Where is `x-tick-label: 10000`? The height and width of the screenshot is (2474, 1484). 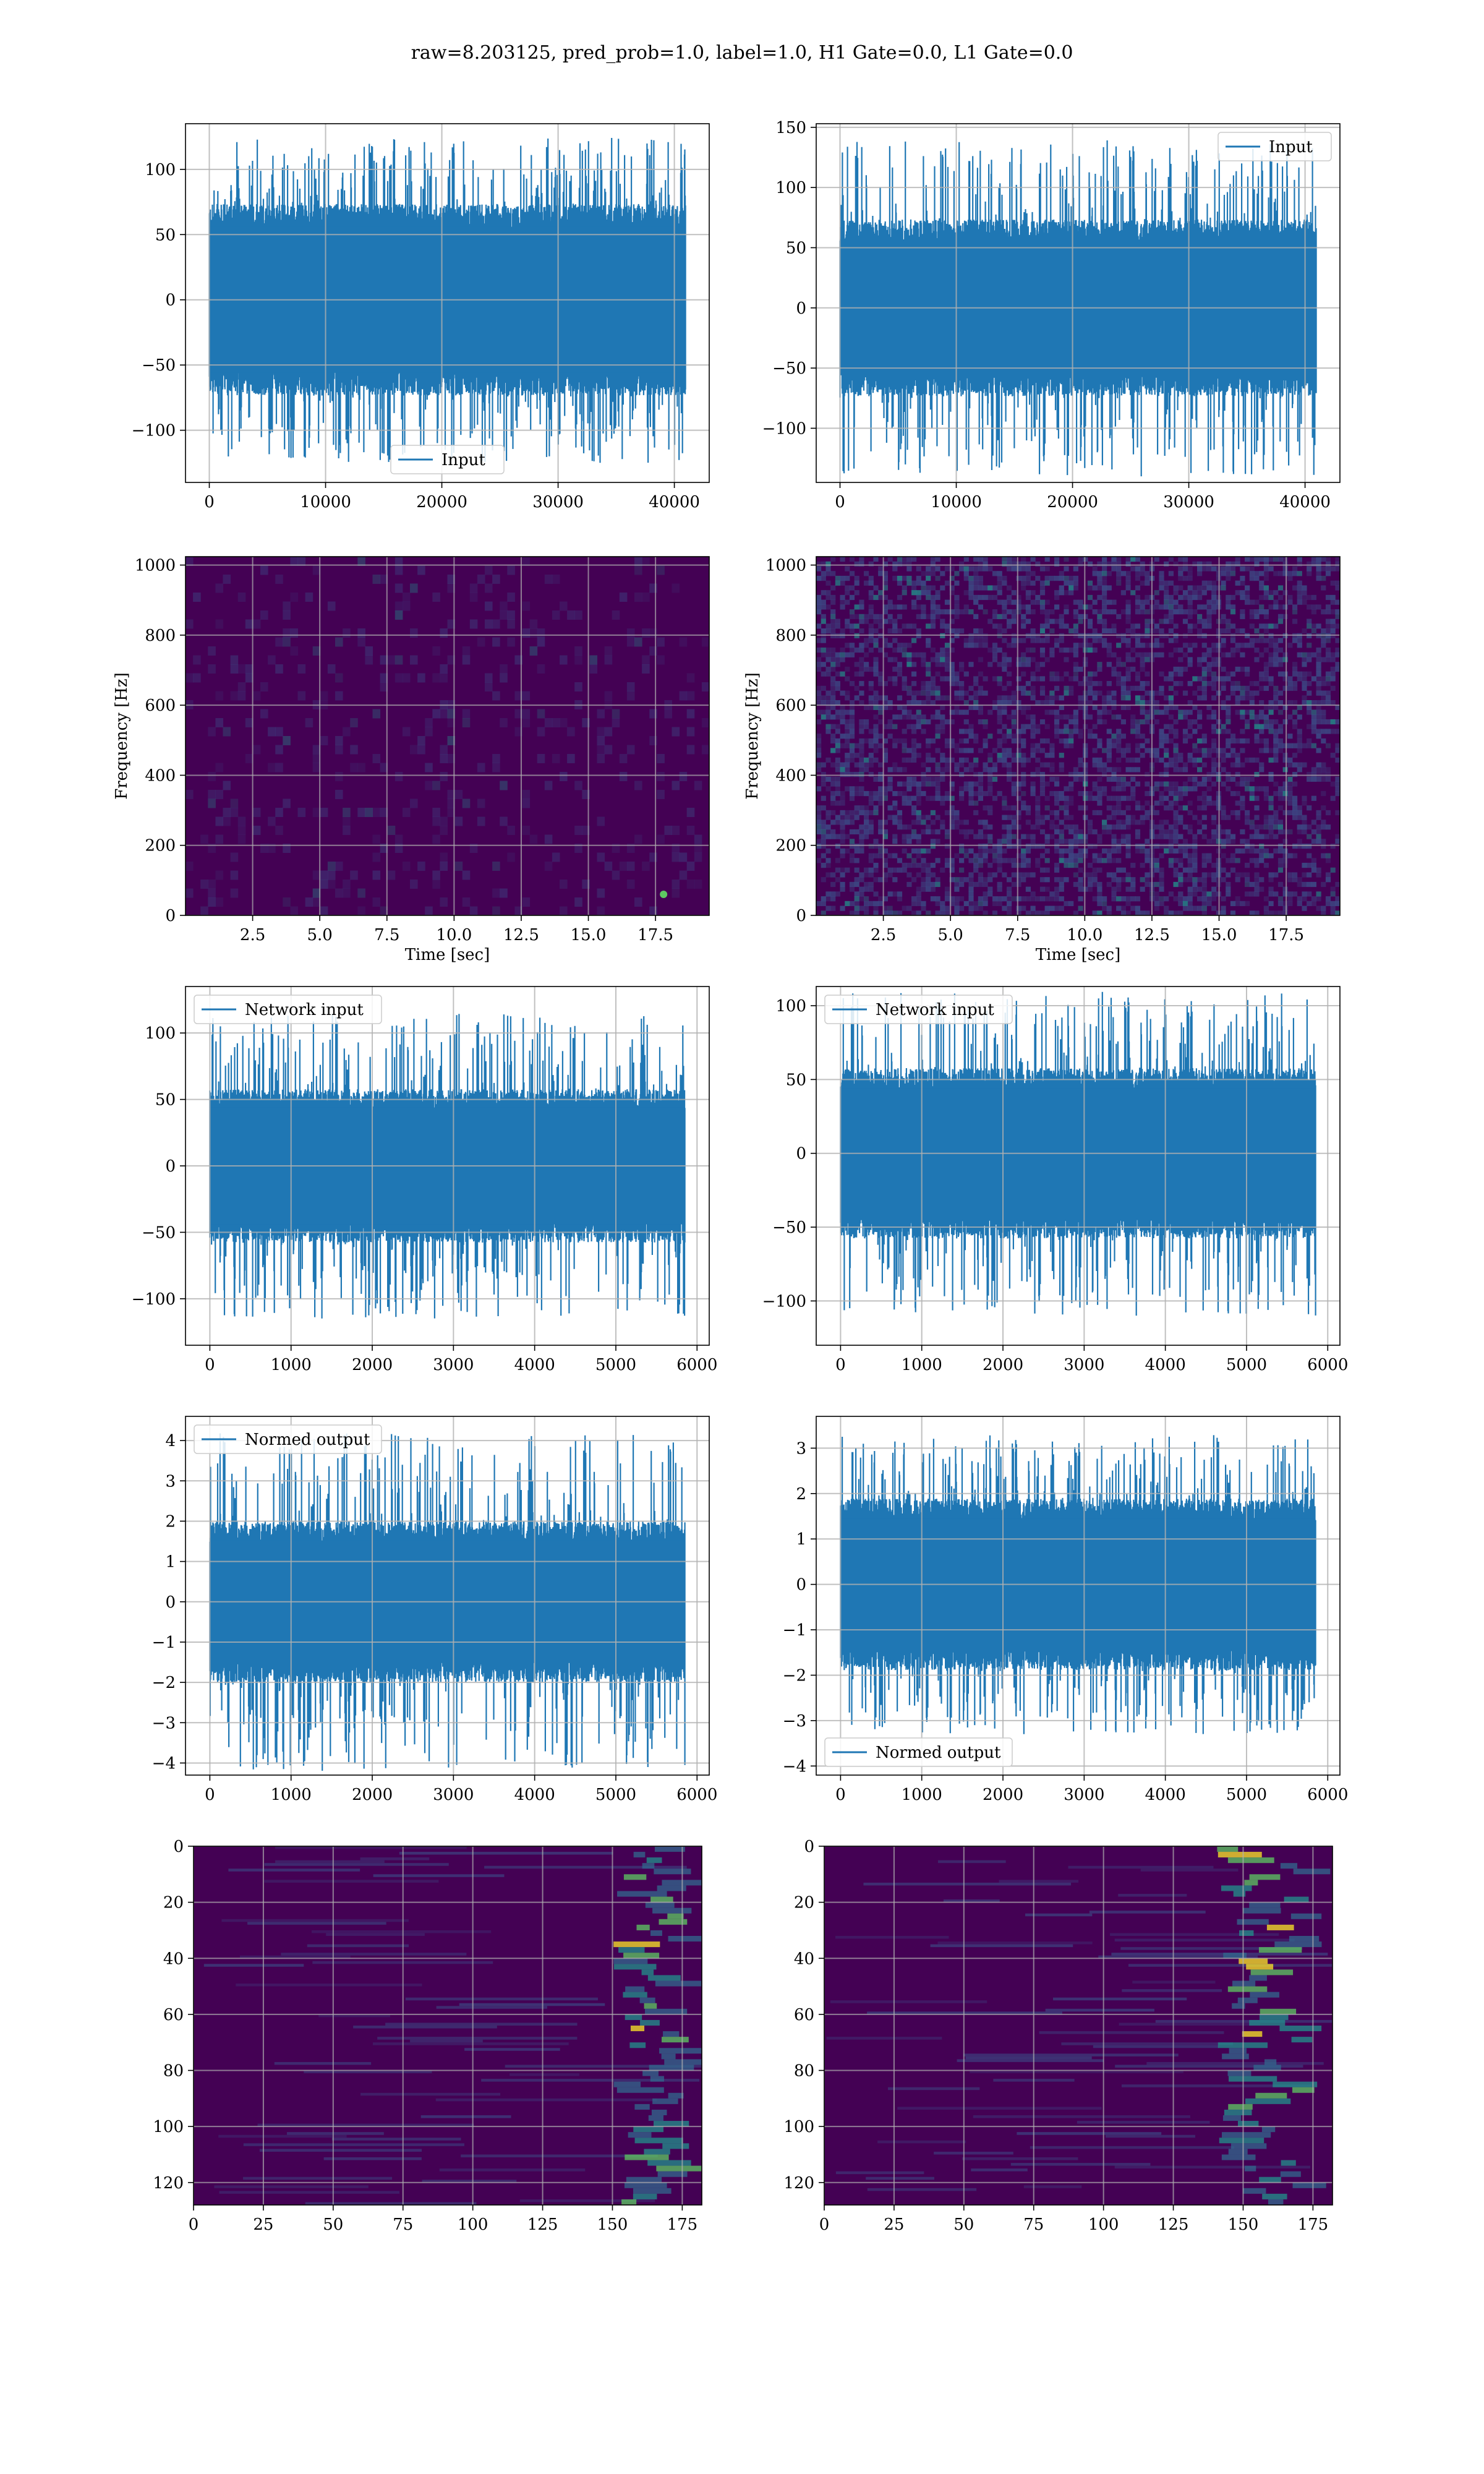
x-tick-label: 10000 is located at coordinates (956, 502).